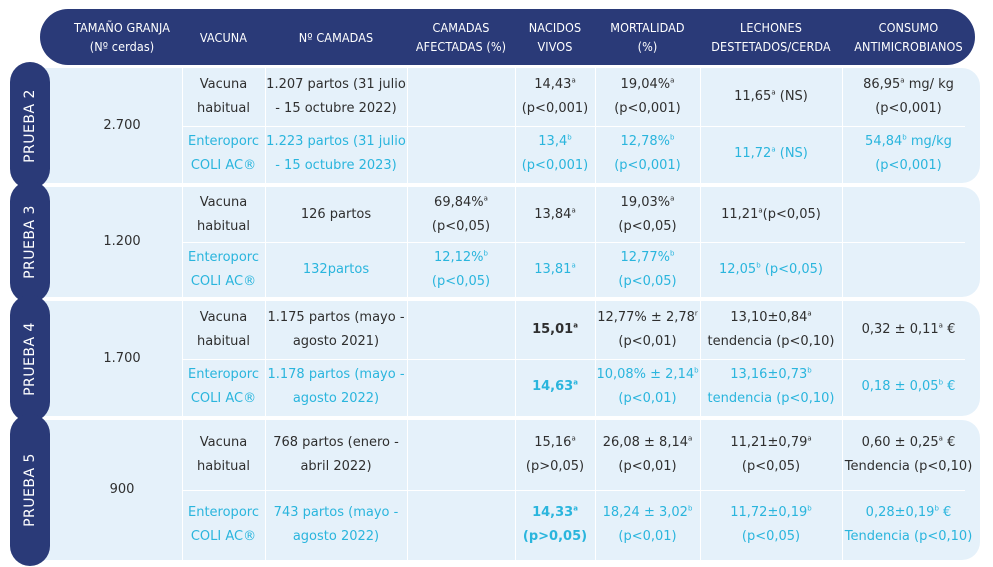 The image size is (993, 567). I want to click on cell-mortalidad: 19,03%a (p<0,05), so click(647, 214).